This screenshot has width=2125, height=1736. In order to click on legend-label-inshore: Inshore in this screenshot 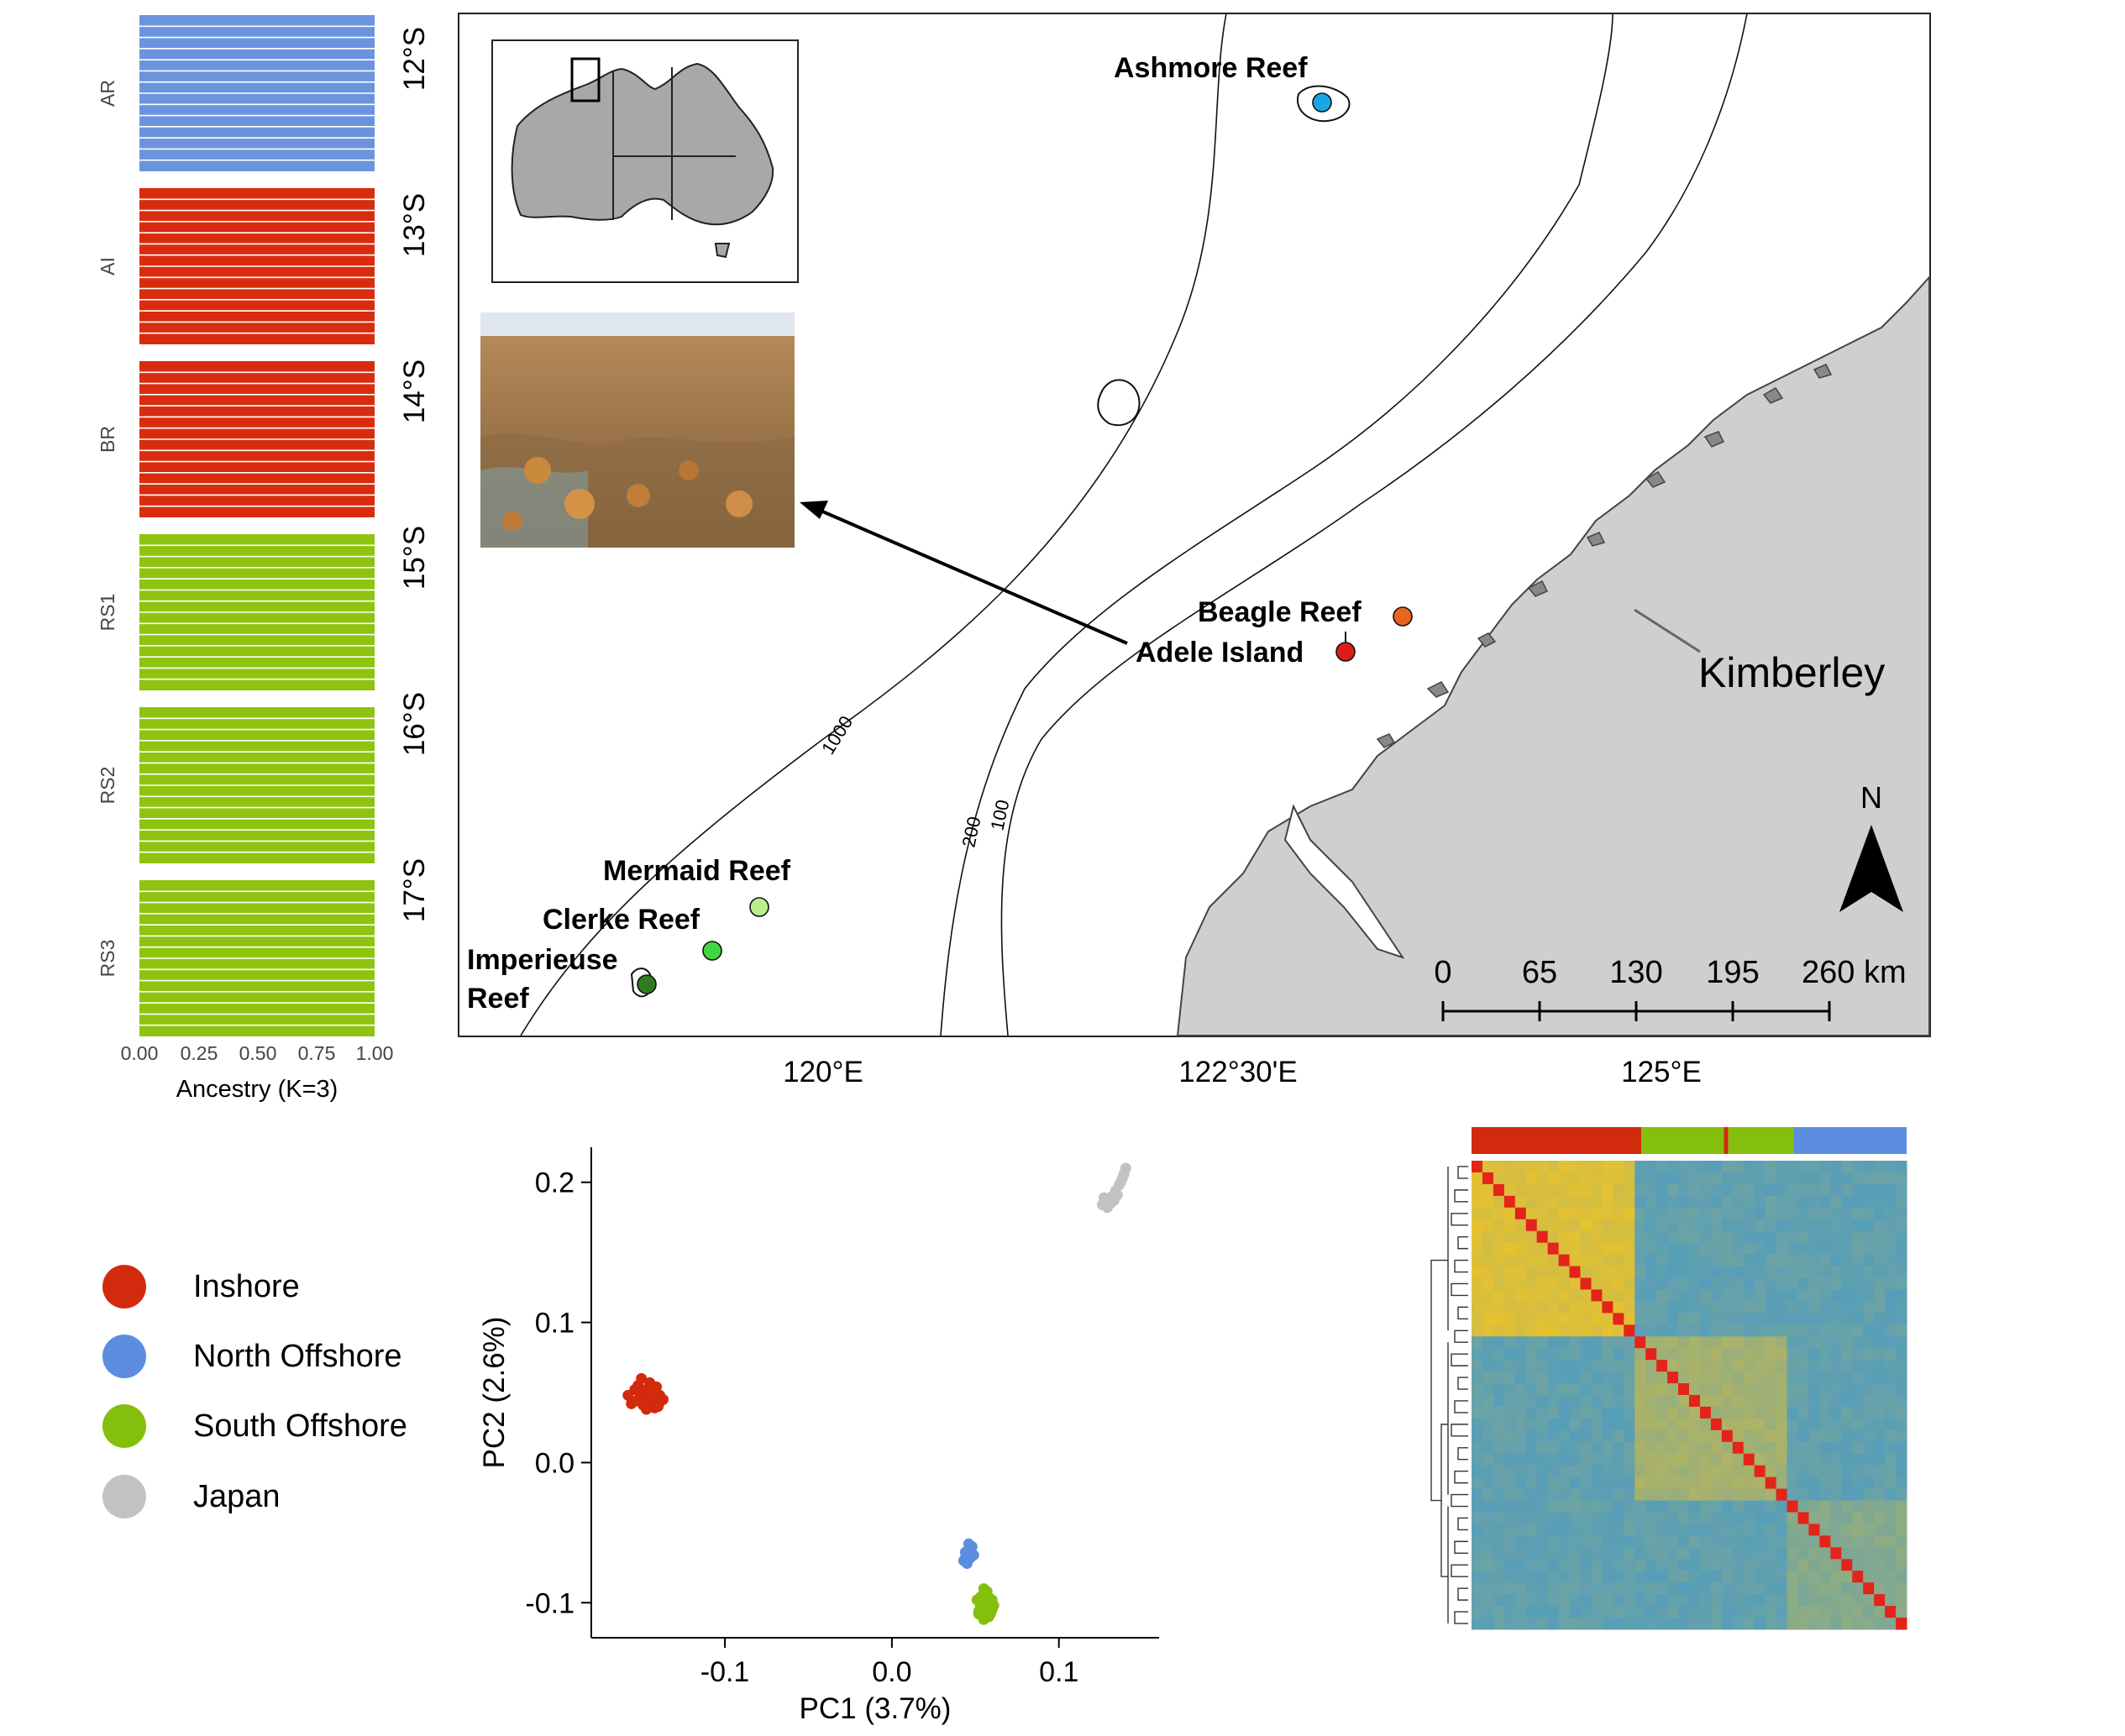, I will do `click(247, 1286)`.